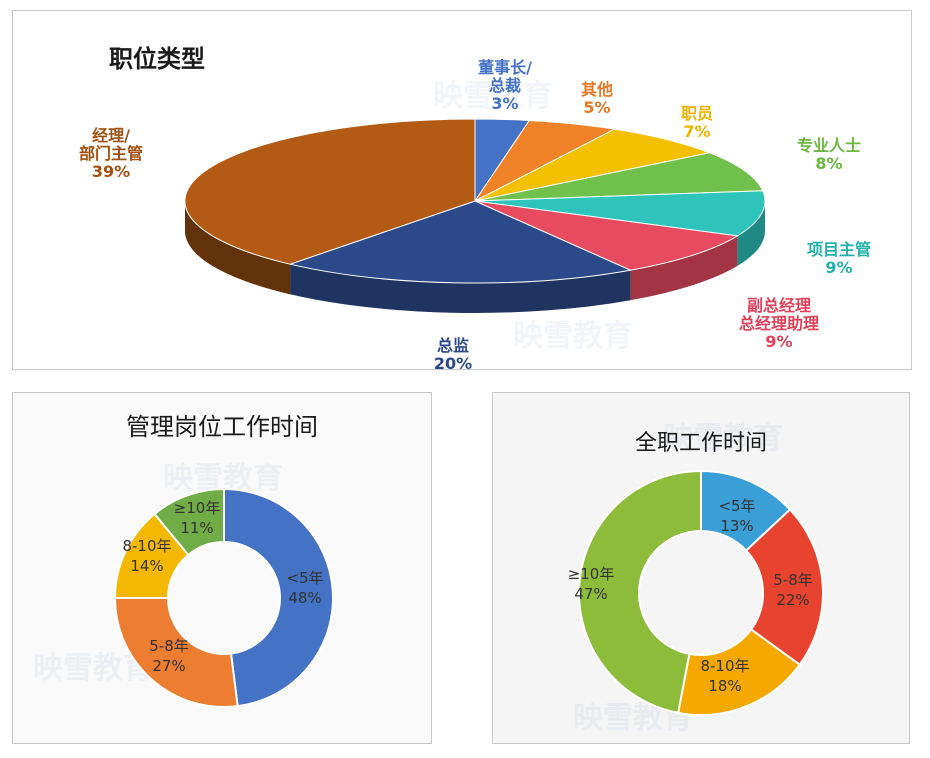 This screenshot has height=758, width=930. What do you see at coordinates (839, 249) in the screenshot?
I see `slice-label-line: 项目主管` at bounding box center [839, 249].